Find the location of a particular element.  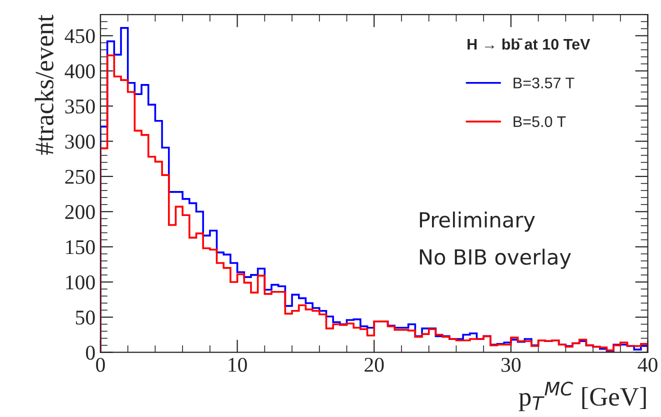

x-tick-label: 40 is located at coordinates (648, 365).